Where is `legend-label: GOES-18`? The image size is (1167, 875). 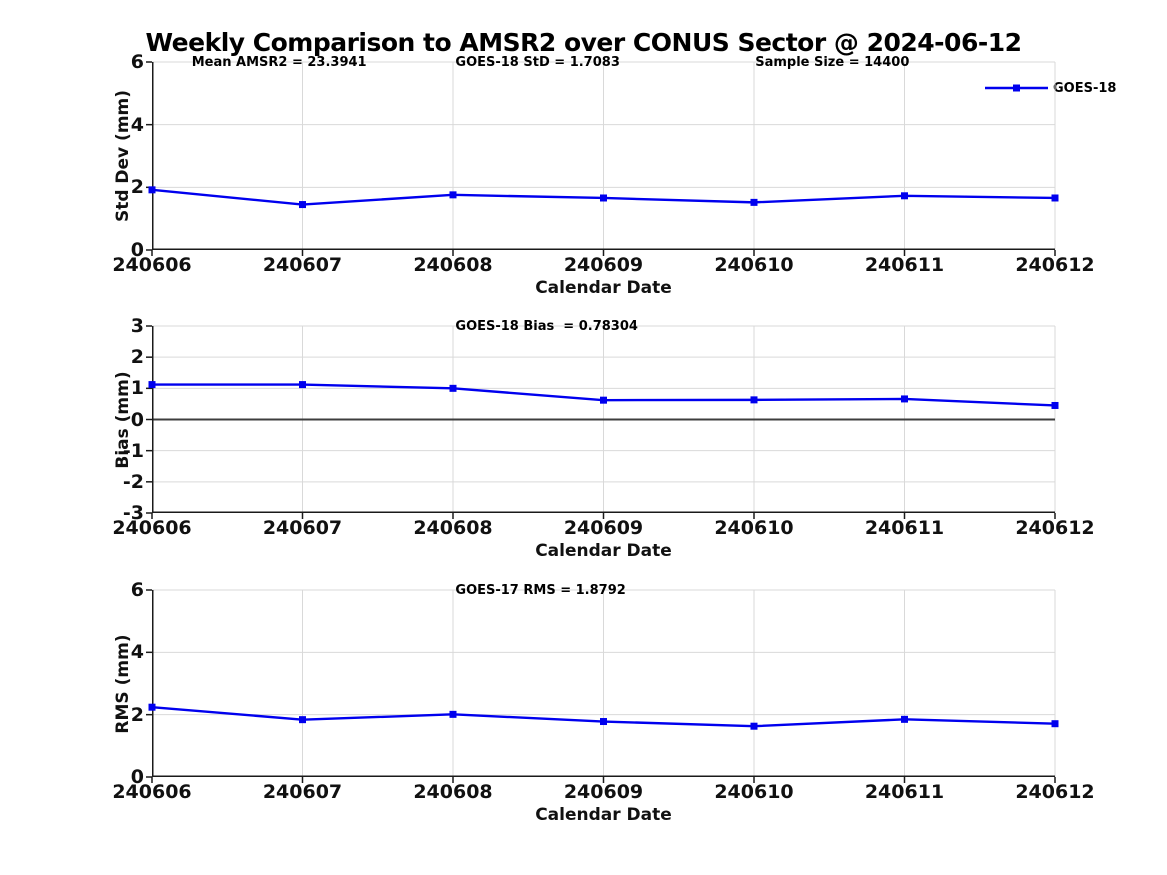
legend-label: GOES-18 is located at coordinates (1085, 88).